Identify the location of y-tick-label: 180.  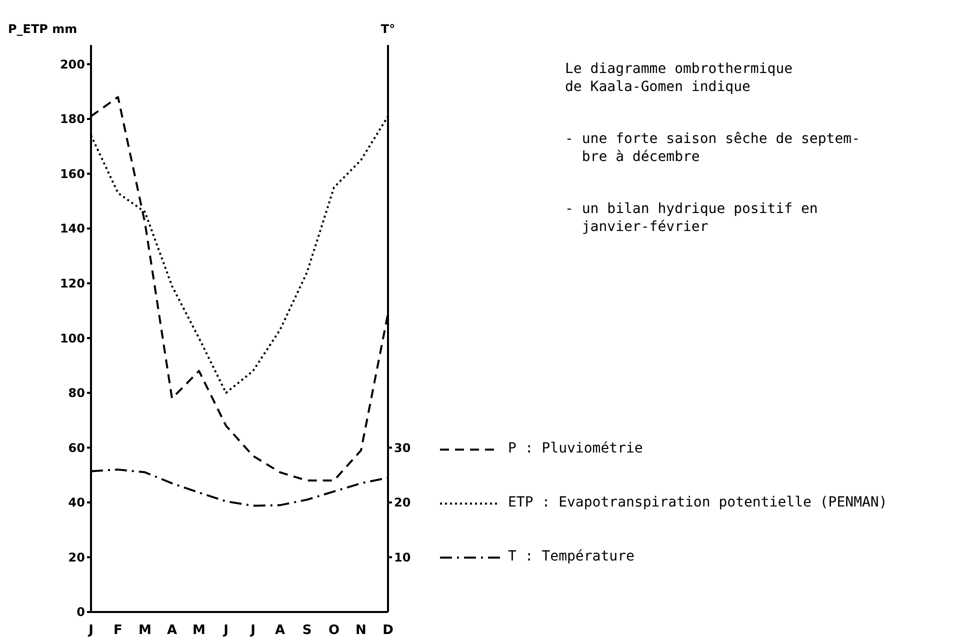
(72, 119).